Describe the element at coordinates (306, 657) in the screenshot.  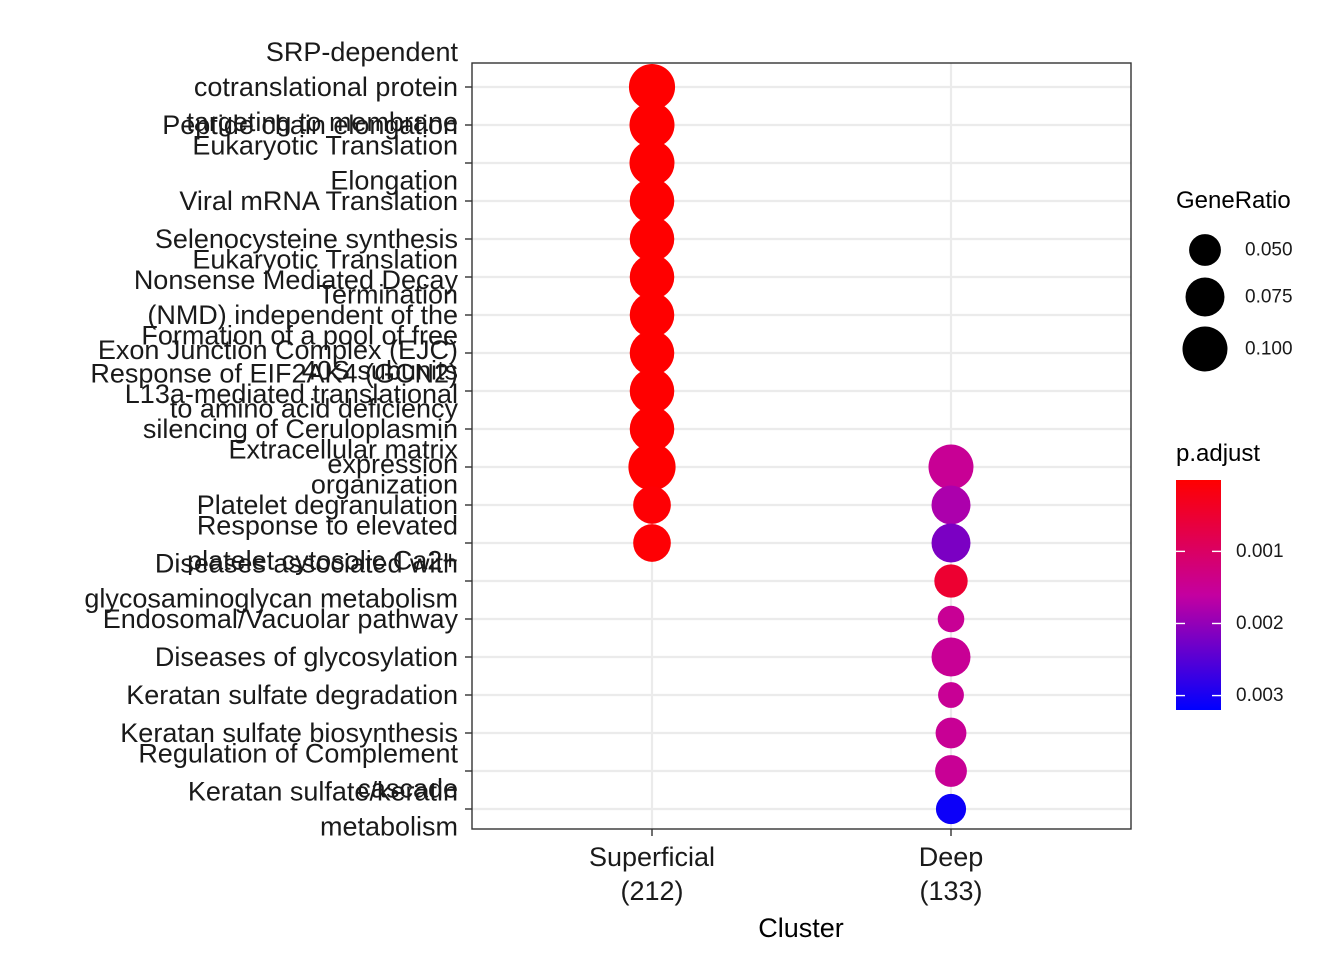
I see `y-tick-label: Diseases of glycosylation` at that location.